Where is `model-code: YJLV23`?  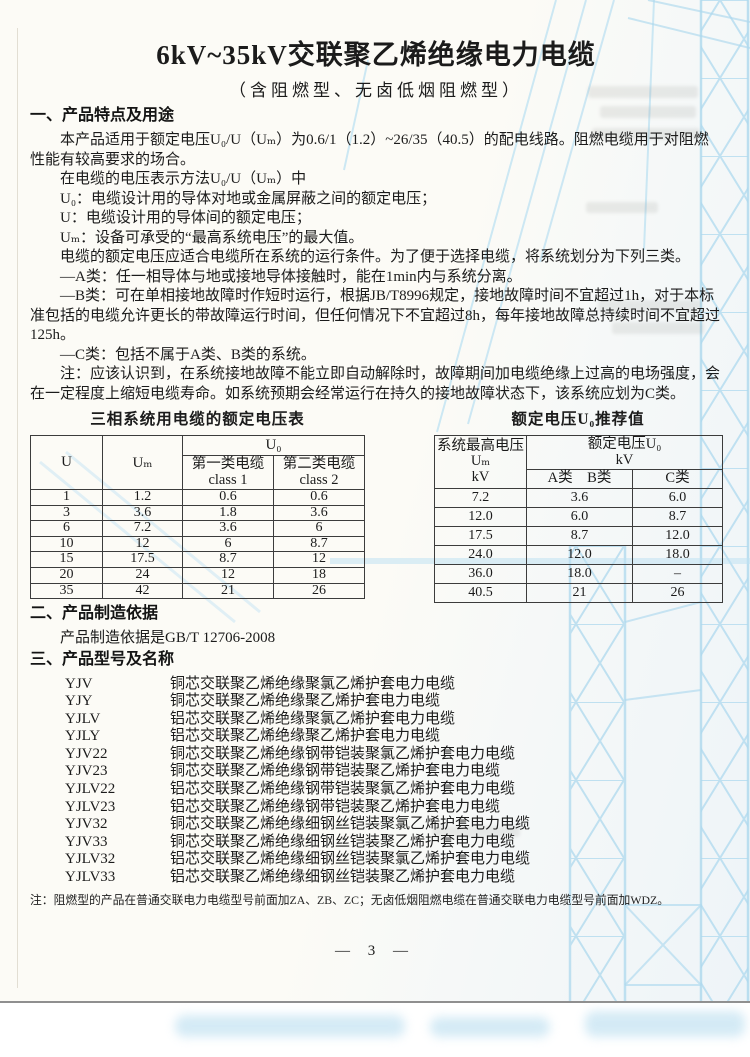 model-code: YJLV23 is located at coordinates (90, 806).